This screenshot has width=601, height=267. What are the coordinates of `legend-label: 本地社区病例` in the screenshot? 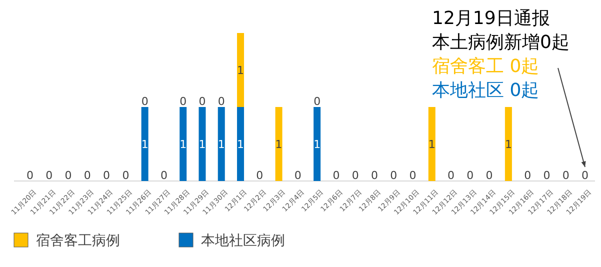 It's located at (243, 240).